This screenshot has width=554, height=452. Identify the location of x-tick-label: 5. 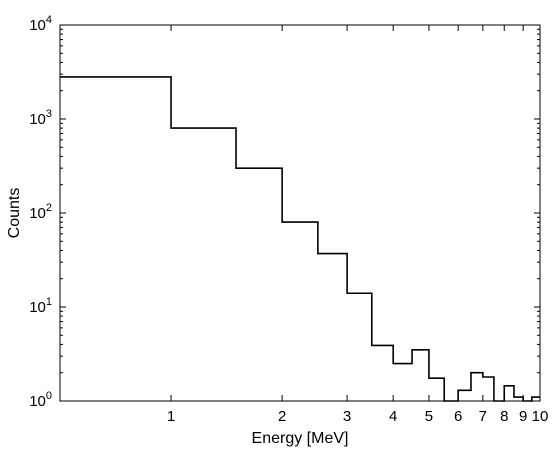
(429, 416).